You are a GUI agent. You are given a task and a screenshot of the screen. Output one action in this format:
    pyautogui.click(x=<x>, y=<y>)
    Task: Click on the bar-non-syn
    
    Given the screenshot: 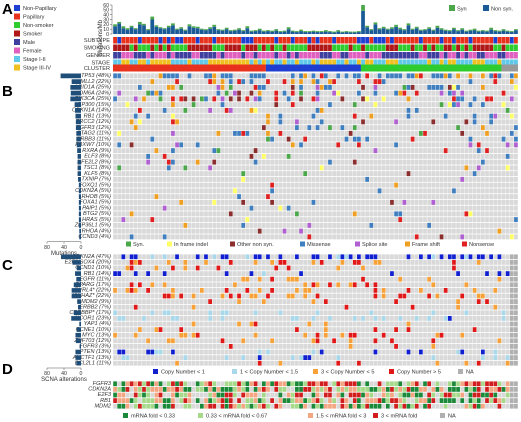 What is the action you would take?
    pyautogui.click(x=247, y=31)
    